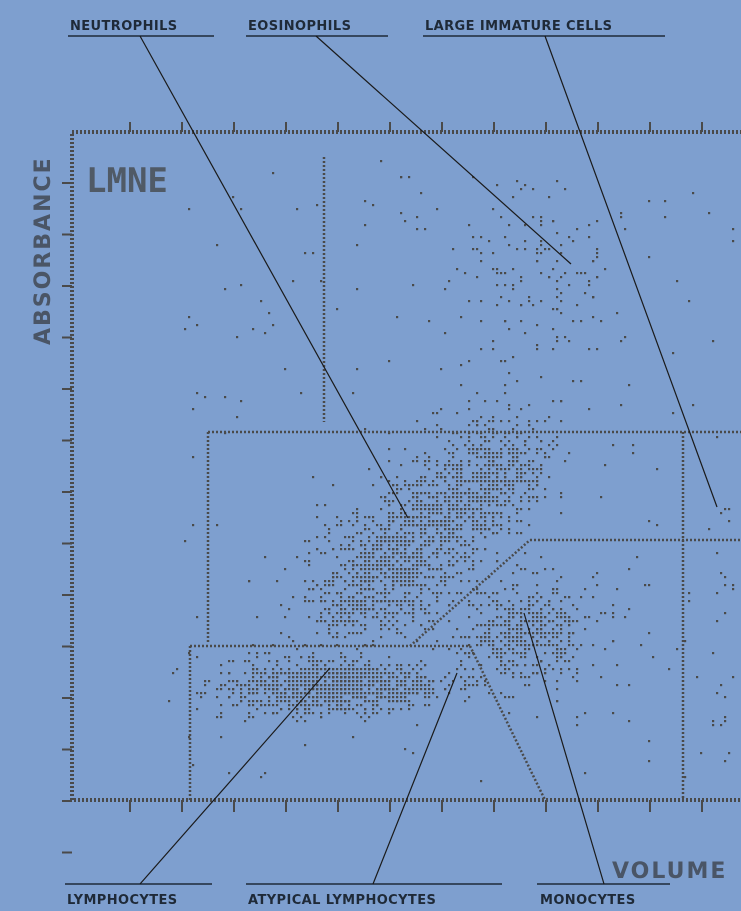  Describe the element at coordinates (596, 760) in the screenshot. I see `annotation-monocytes: MONOCYTES` at that location.